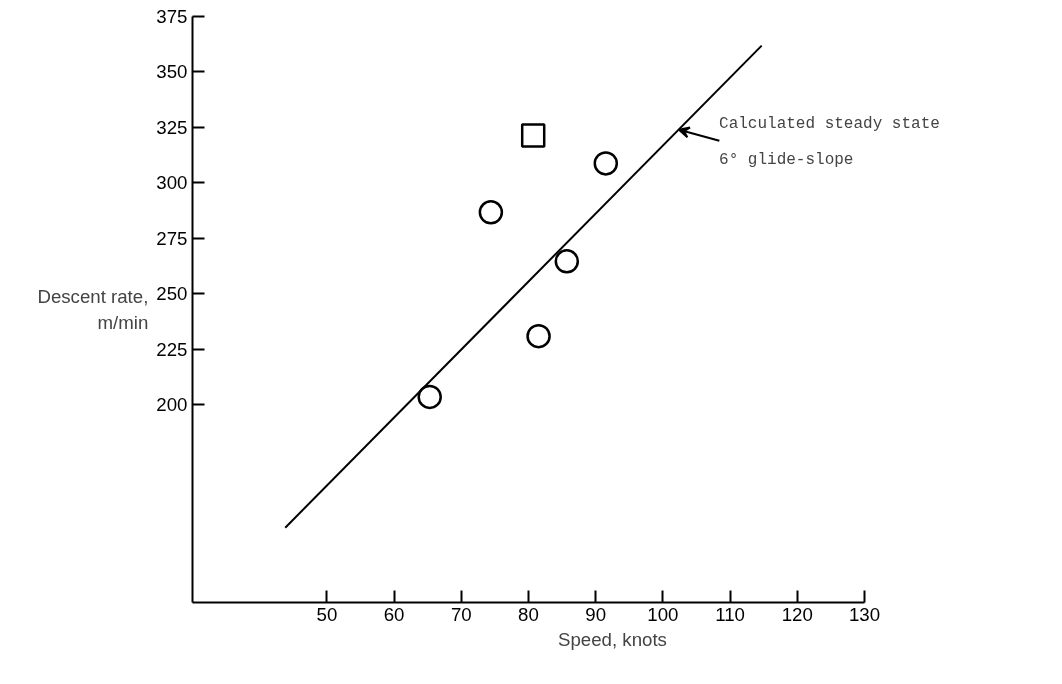 This screenshot has width=1062, height=684. What do you see at coordinates (172, 349) in the screenshot?
I see `y-tick-label: 225` at bounding box center [172, 349].